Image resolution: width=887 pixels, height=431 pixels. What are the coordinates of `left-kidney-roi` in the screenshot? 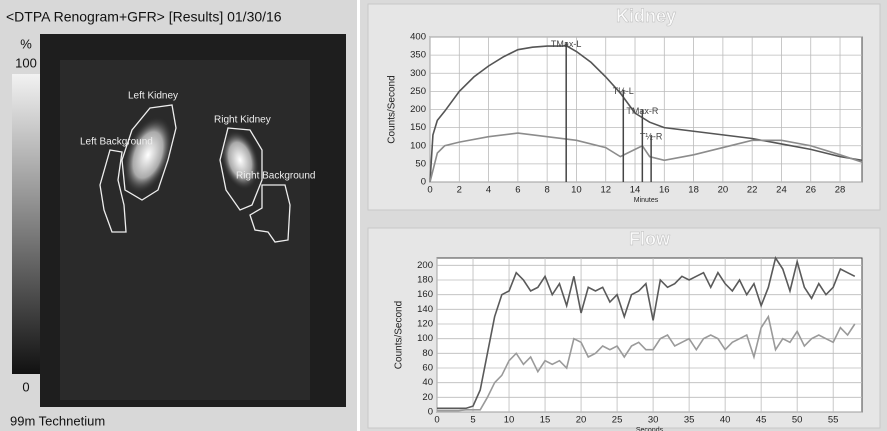 It's located at (149, 152).